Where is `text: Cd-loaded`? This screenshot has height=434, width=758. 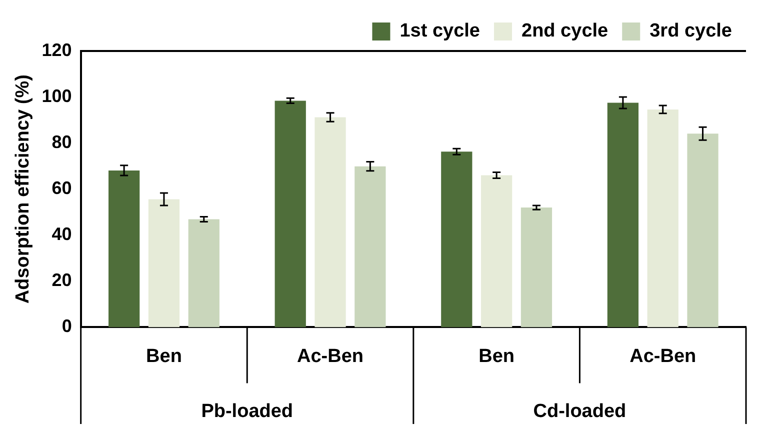 text: Cd-loaded is located at coordinates (579, 411).